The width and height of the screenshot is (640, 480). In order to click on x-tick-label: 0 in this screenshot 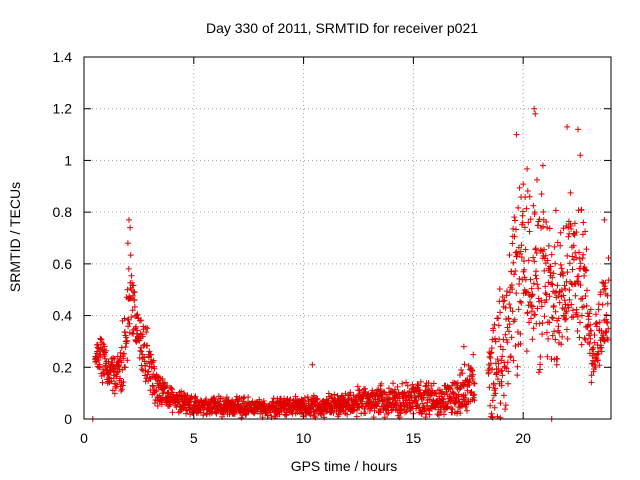, I will do `click(84, 438)`.